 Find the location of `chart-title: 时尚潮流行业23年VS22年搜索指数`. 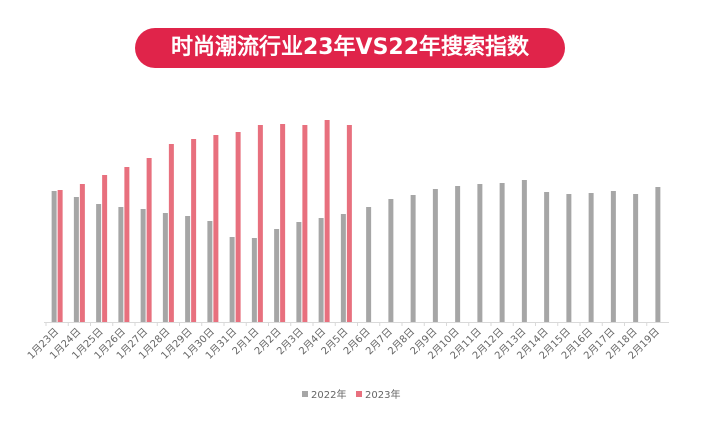

chart-title: 时尚潮流行业23年VS22年搜索指数 is located at coordinates (350, 48).